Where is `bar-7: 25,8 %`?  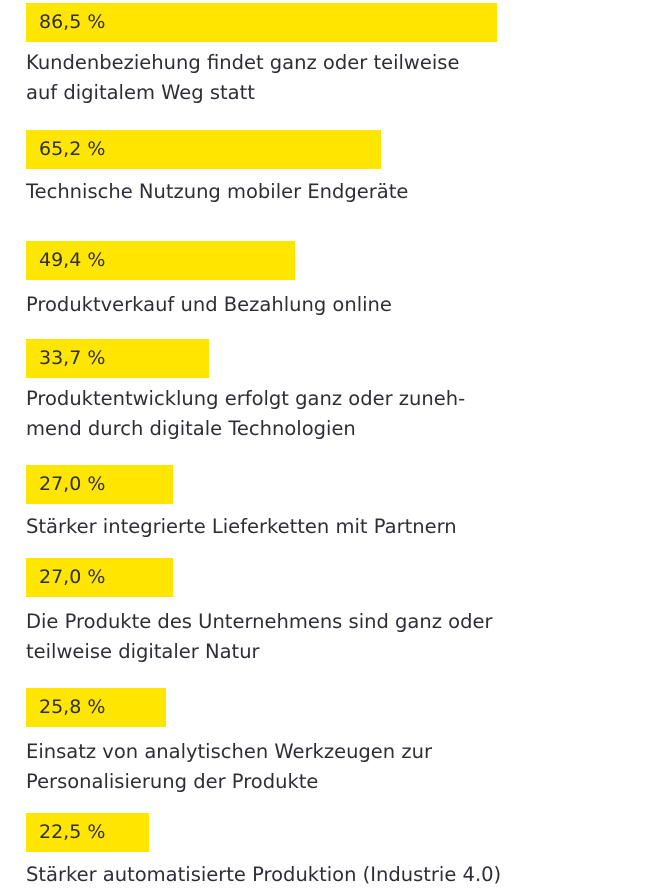
bar-7: 25,8 % is located at coordinates (96, 707).